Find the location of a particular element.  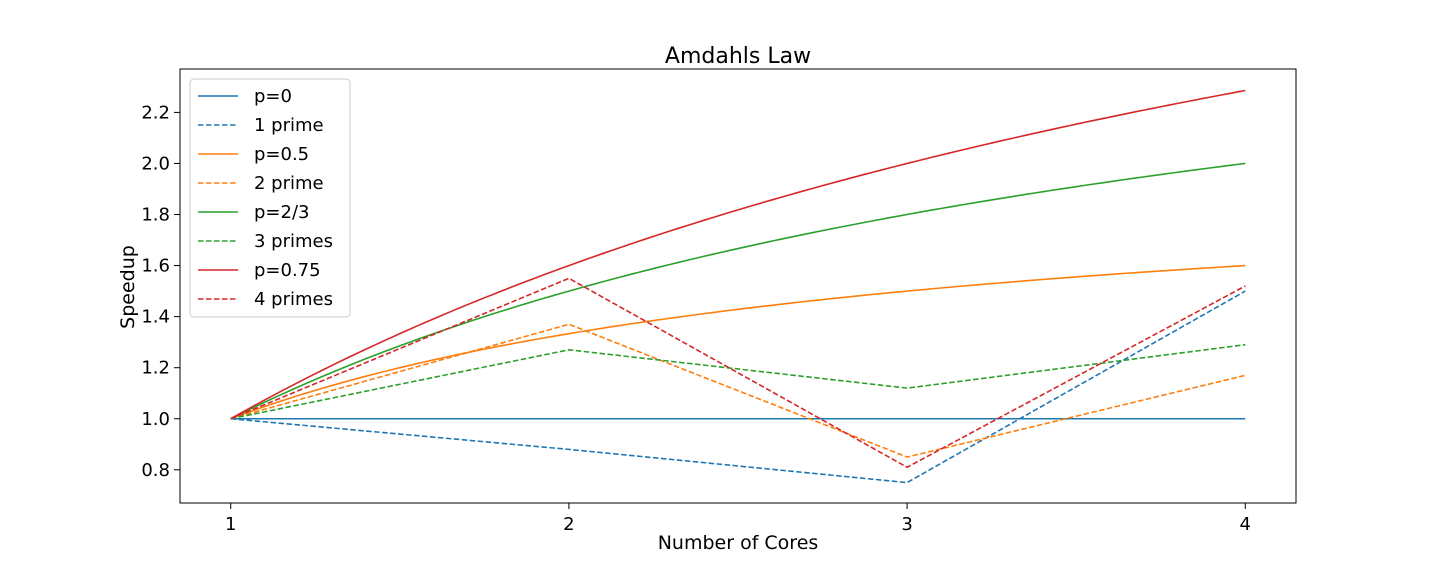

y-axis: 0.8 1.0 1.2 1.4 1.6 1.8 2.0 2.2 is located at coordinates (160, 291).